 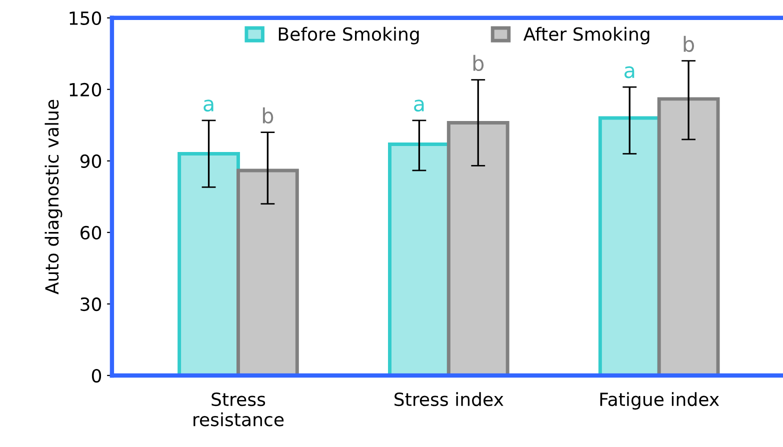 I want to click on y-axis-title: Auto diagnostic value, so click(x=53, y=197).